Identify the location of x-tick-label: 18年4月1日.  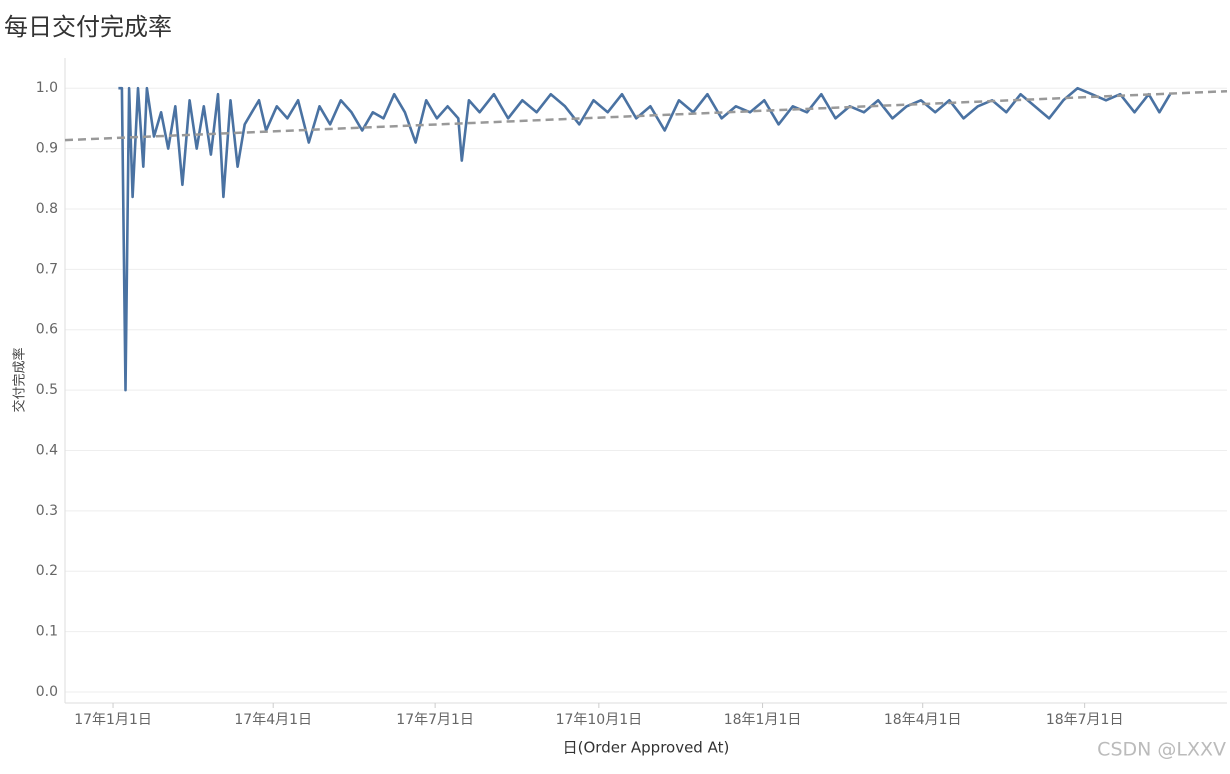
(923, 720).